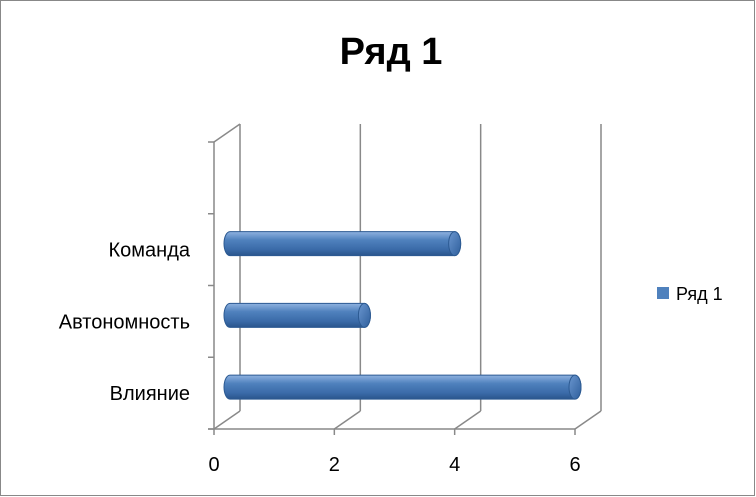 The image size is (756, 497). I want to click on category-label-0: Влияние, so click(150, 394).